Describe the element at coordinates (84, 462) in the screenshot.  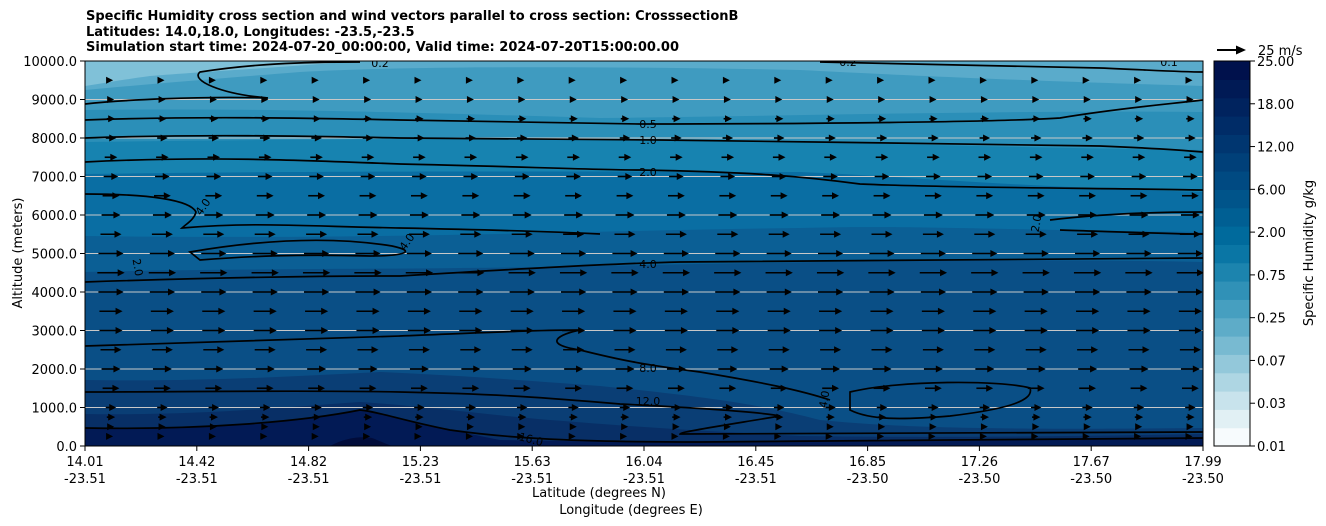
I see `x-tick-label-lat-0: 14.01` at that location.